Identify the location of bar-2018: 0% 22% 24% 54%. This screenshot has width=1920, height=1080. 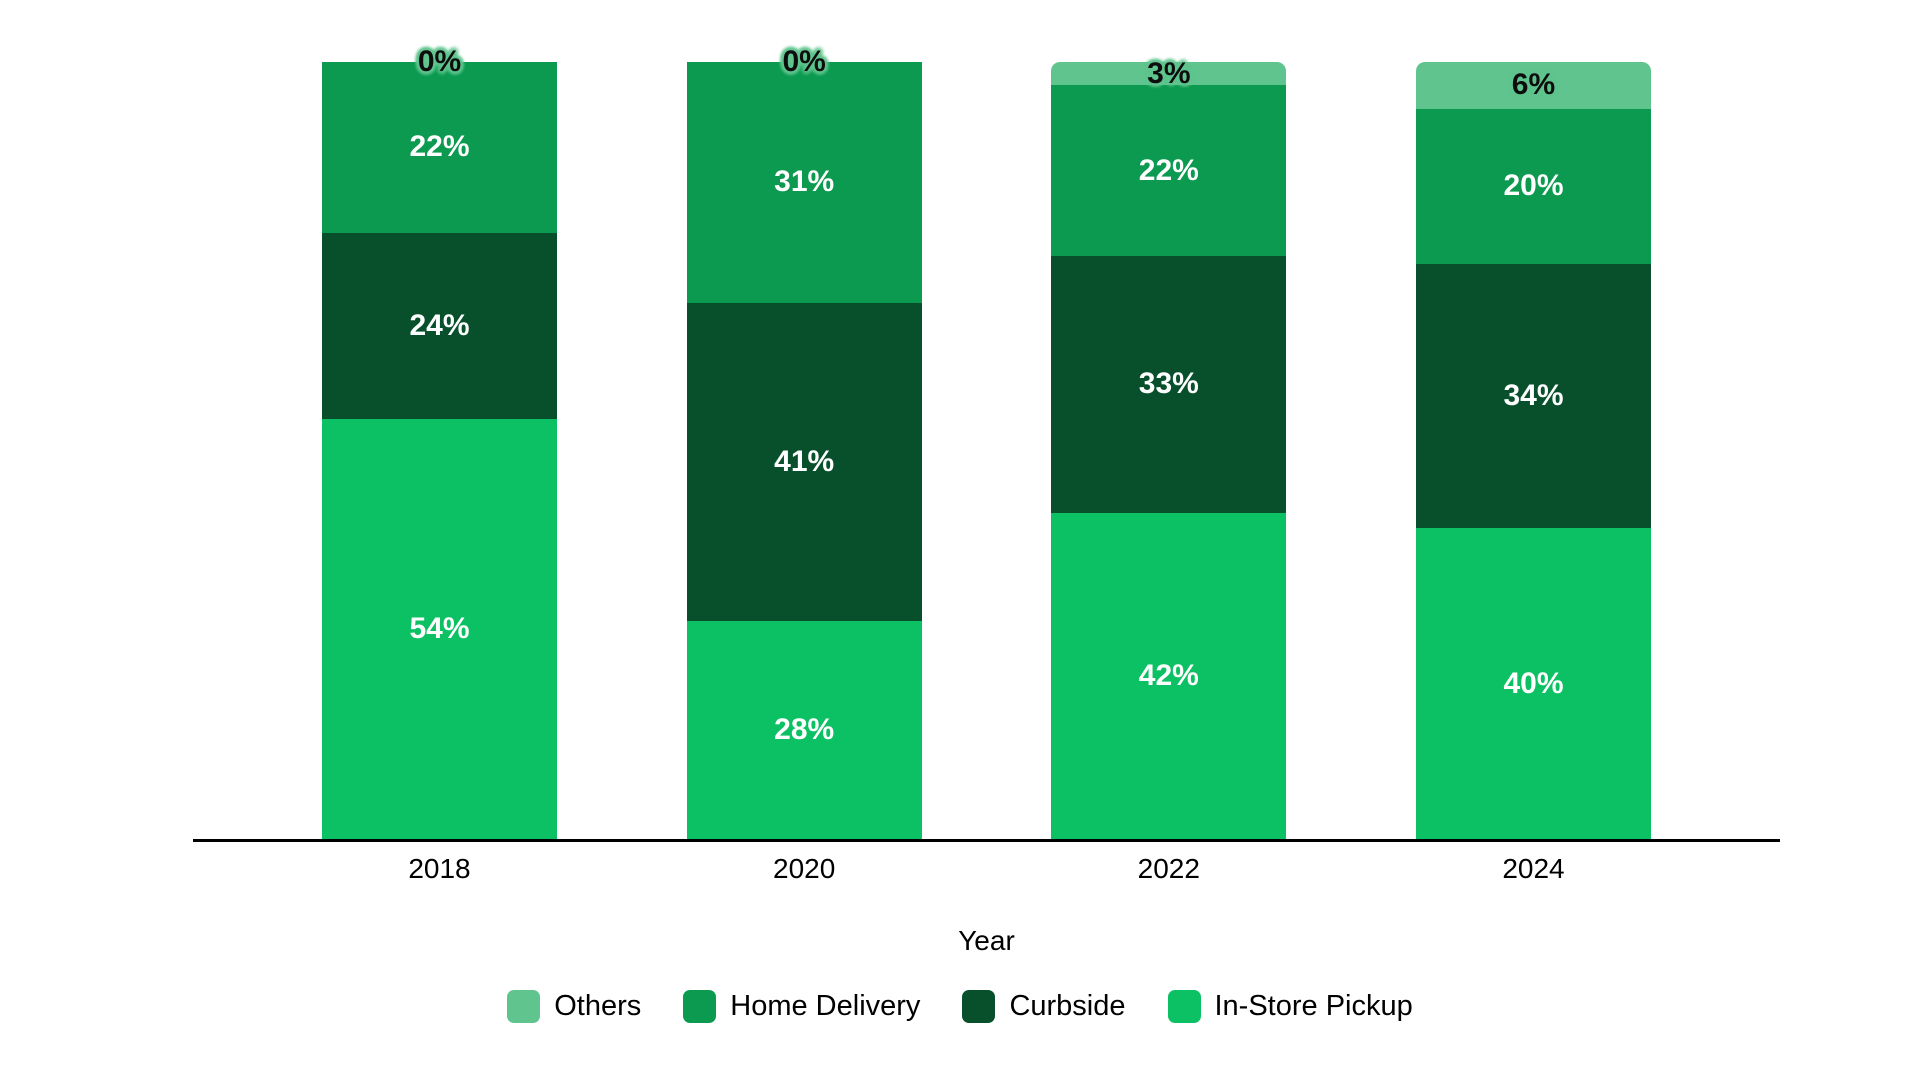
(439, 443).